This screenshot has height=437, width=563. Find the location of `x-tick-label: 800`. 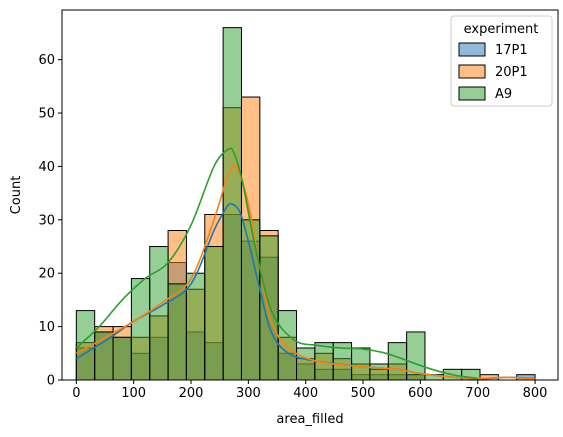

x-tick-label: 800 is located at coordinates (535, 393).